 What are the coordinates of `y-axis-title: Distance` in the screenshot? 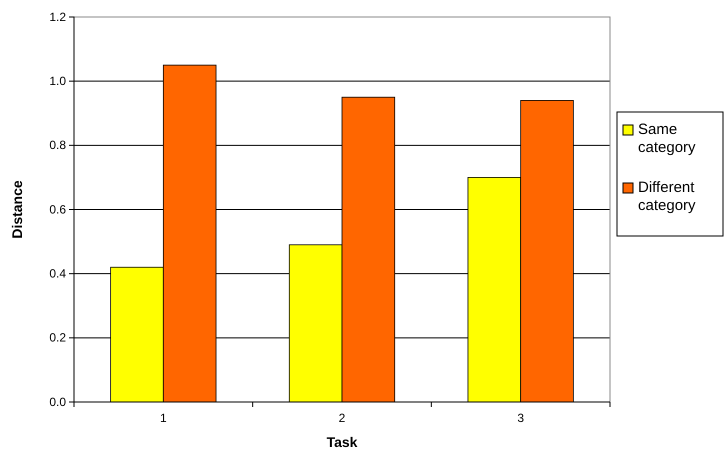 It's located at (17, 209).